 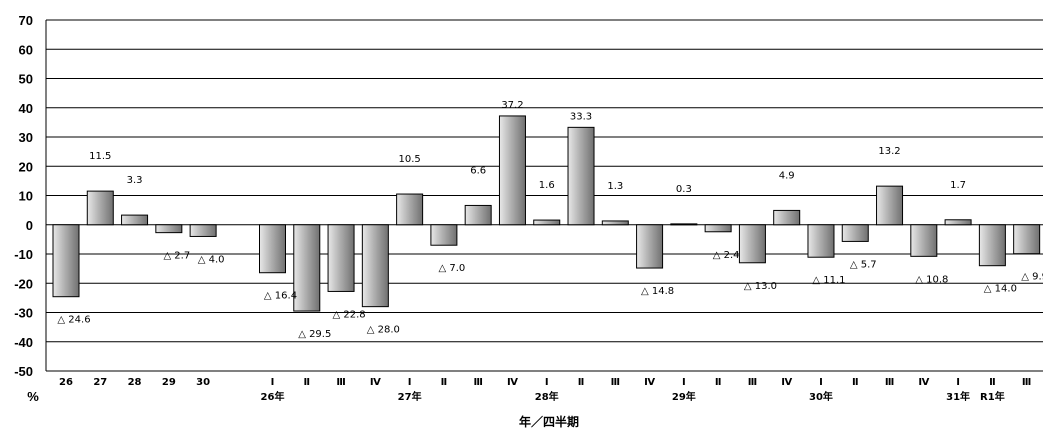 I want to click on data-label: △ 7.0, so click(x=452, y=268).